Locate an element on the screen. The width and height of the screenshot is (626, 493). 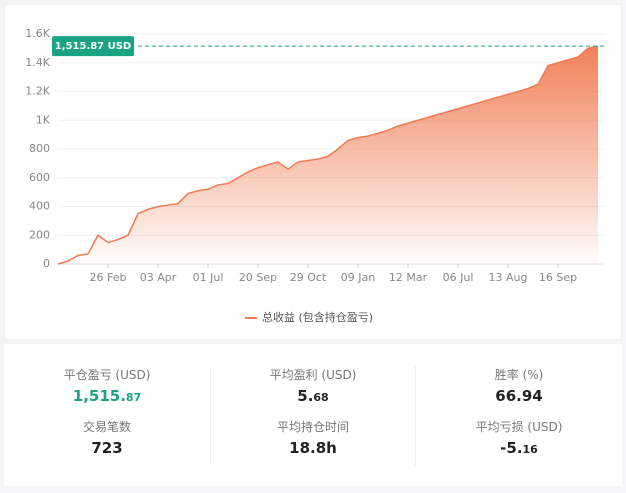
stat-main: 66.94 is located at coordinates (519, 396).